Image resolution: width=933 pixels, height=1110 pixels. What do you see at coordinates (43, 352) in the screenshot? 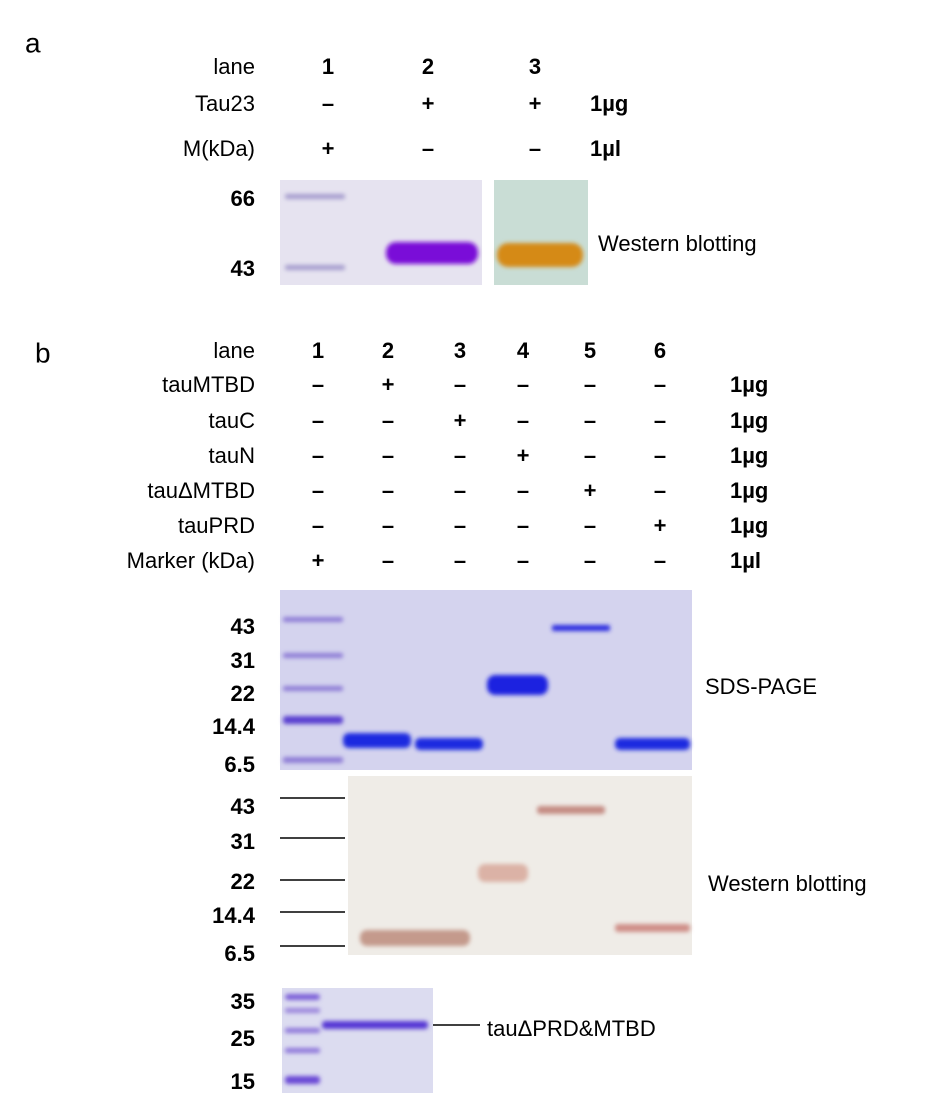
I see `panel-letter: b` at bounding box center [43, 352].